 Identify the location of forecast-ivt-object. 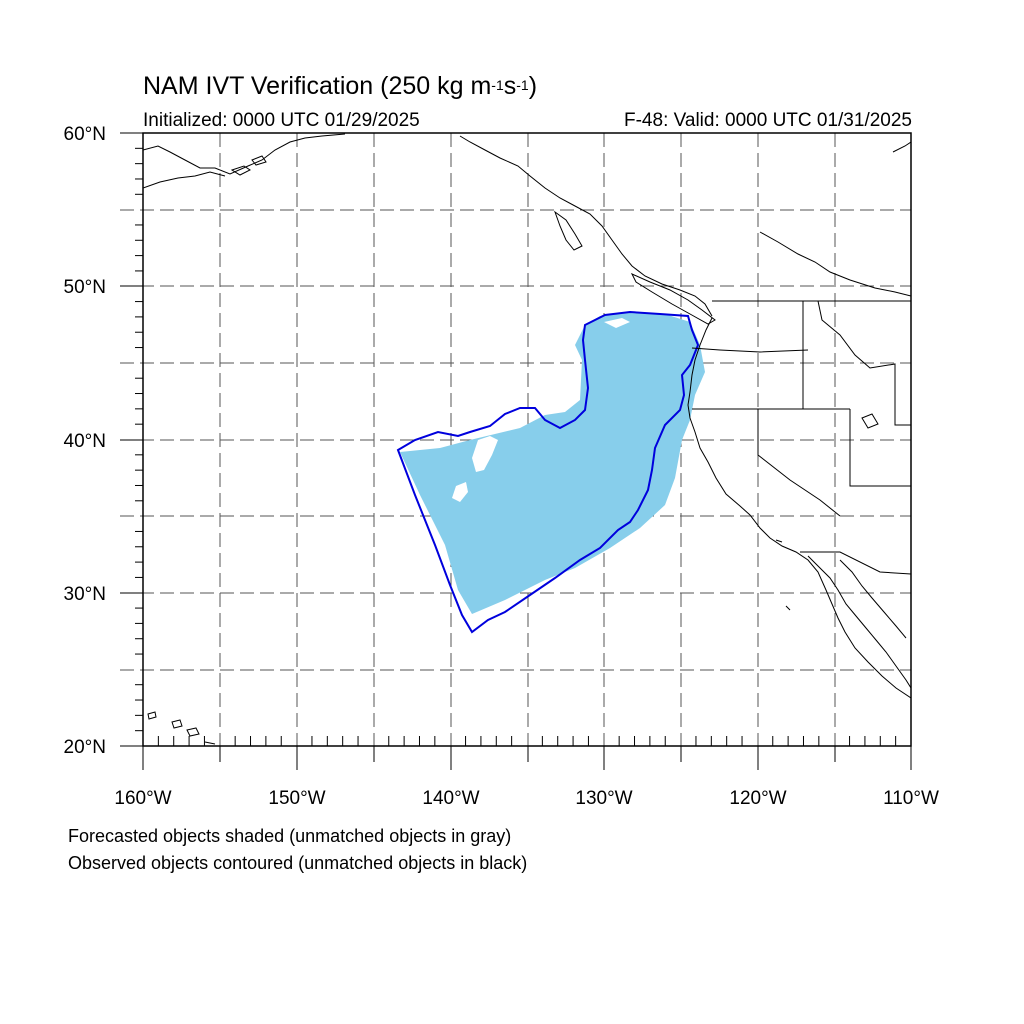
(552, 463).